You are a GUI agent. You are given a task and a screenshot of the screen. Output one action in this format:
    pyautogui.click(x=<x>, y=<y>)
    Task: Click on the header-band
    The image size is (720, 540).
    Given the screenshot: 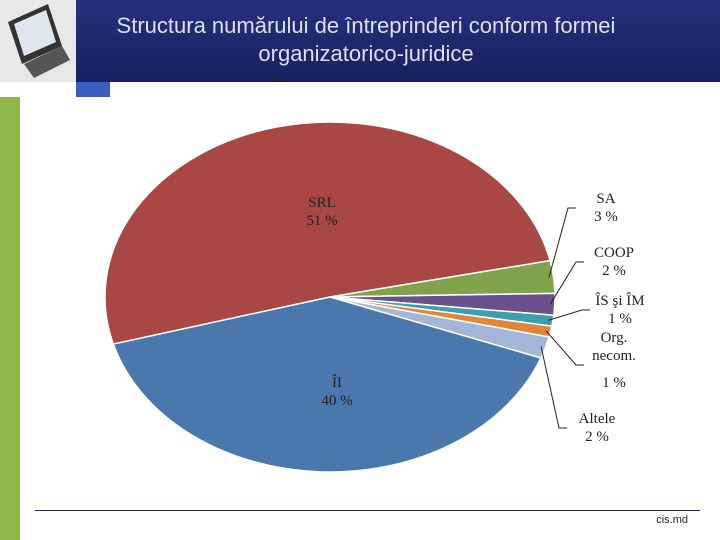 What is the action you would take?
    pyautogui.click(x=398, y=41)
    